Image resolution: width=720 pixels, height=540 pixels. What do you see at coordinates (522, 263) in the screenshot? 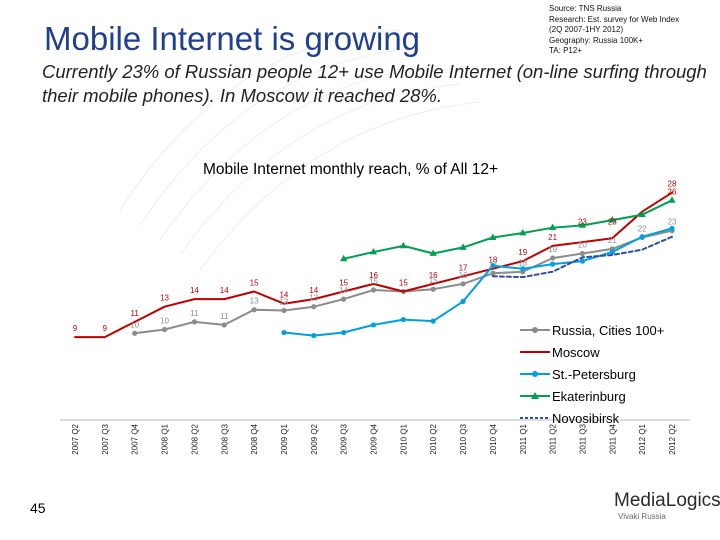
I see `data-label: 18` at bounding box center [522, 263].